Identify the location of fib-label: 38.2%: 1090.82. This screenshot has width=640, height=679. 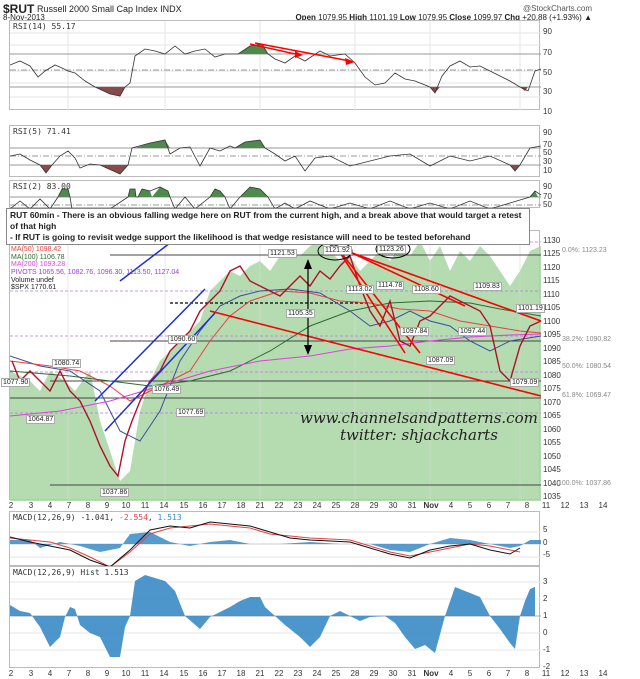
(587, 339).